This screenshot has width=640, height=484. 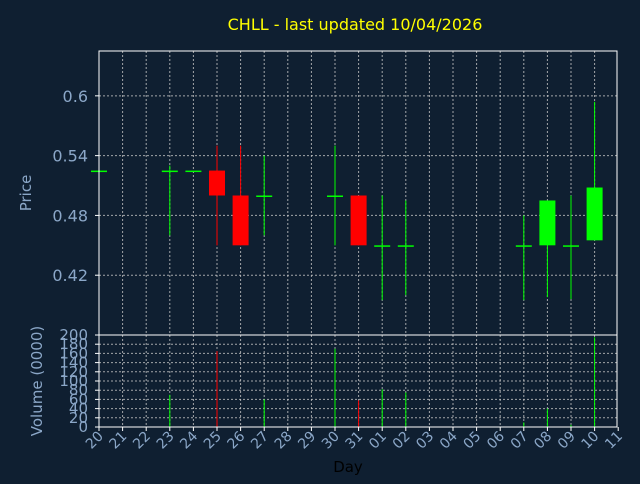 I want to click on volume-tick-label: 100, so click(x=73, y=381).